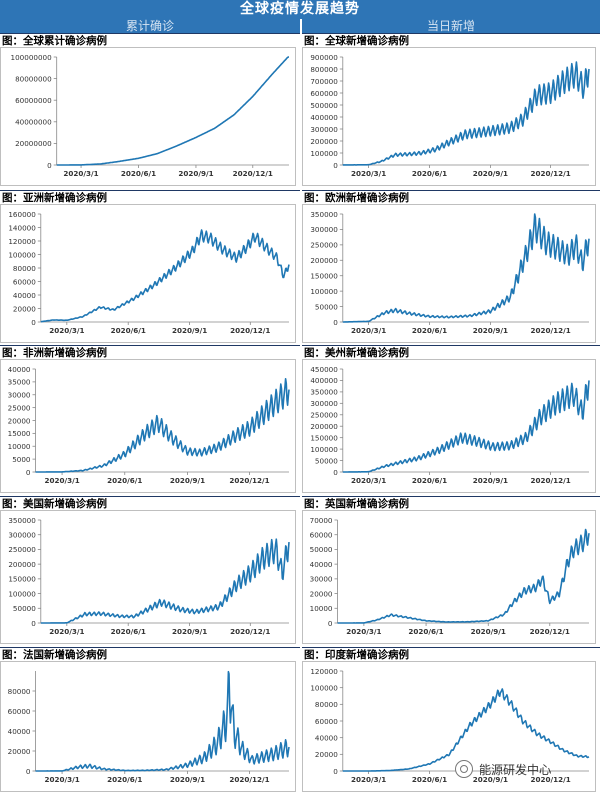 The image size is (600, 797). I want to click on y-tick-label: 450000, so click(324, 369).